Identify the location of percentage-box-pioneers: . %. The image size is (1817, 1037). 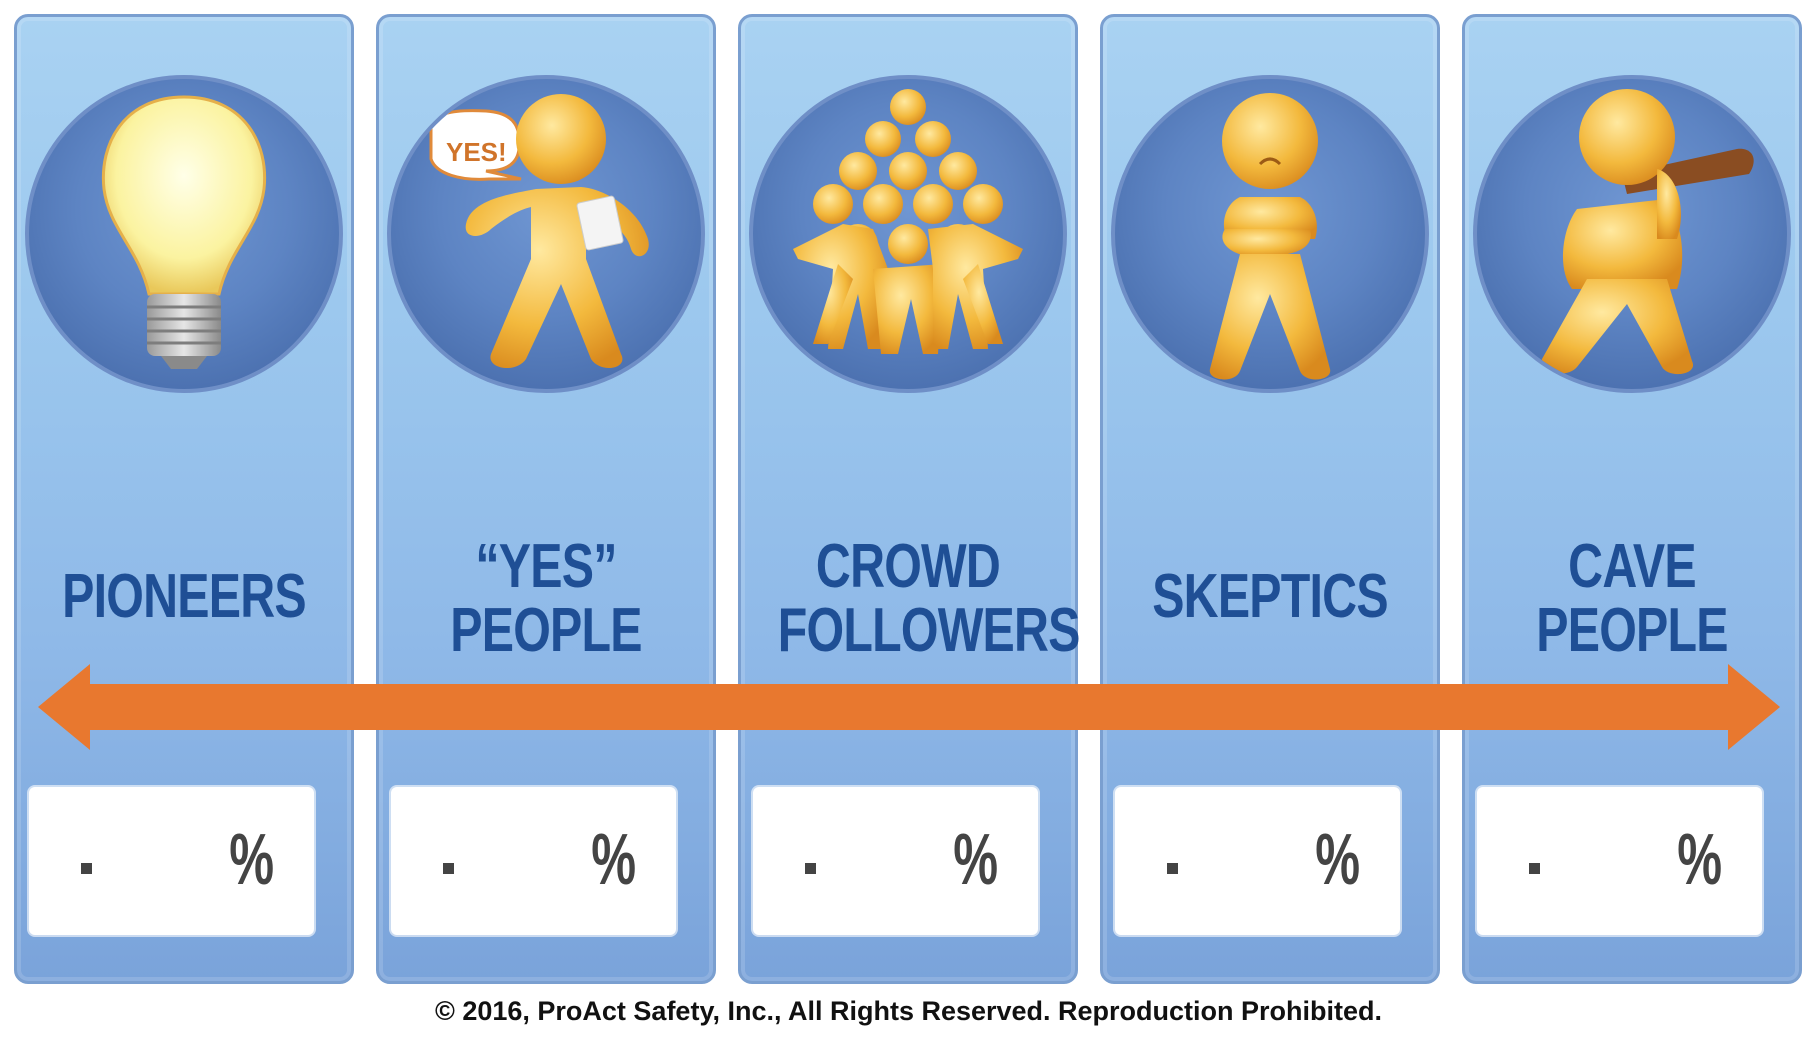
(171, 861).